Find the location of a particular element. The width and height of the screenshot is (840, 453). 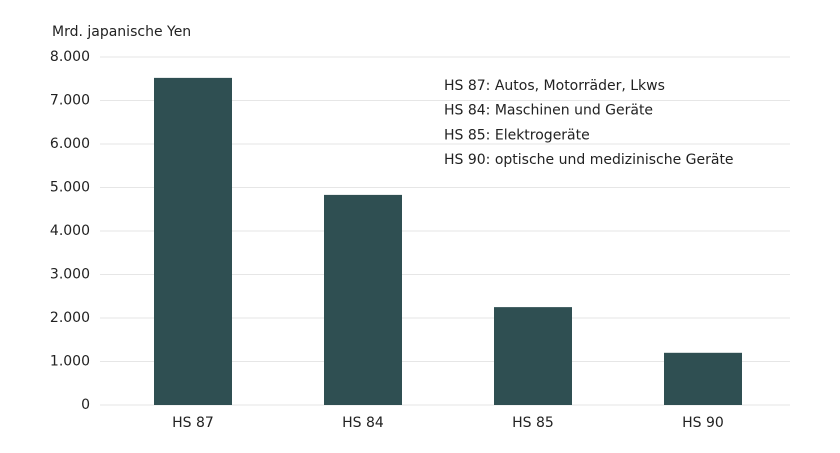

y-tick-label: 6.000 is located at coordinates (70, 144).